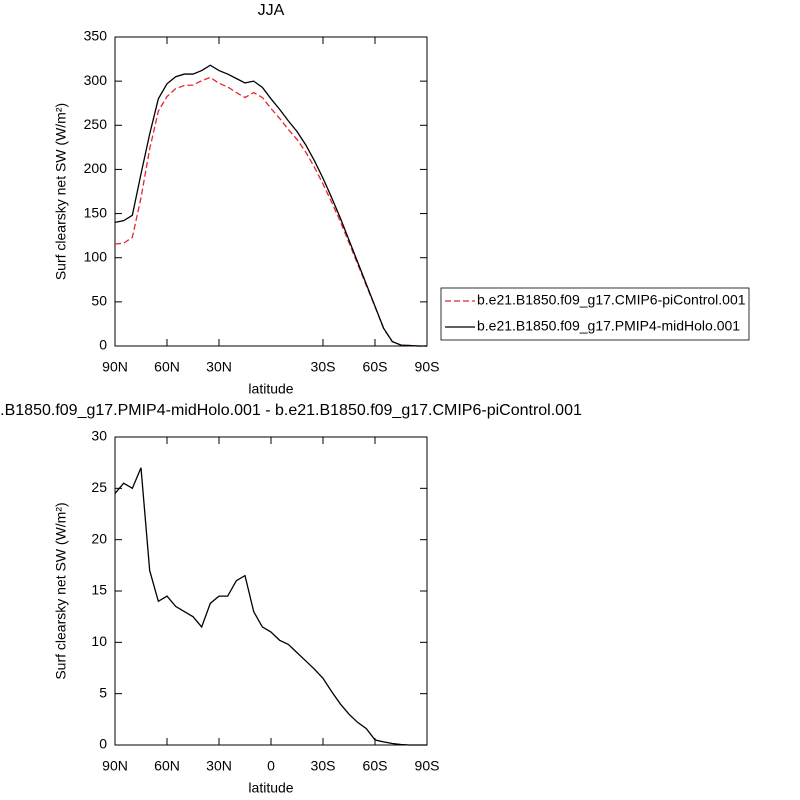  What do you see at coordinates (271, 10) in the screenshot?
I see `chart-title: JJA` at bounding box center [271, 10].